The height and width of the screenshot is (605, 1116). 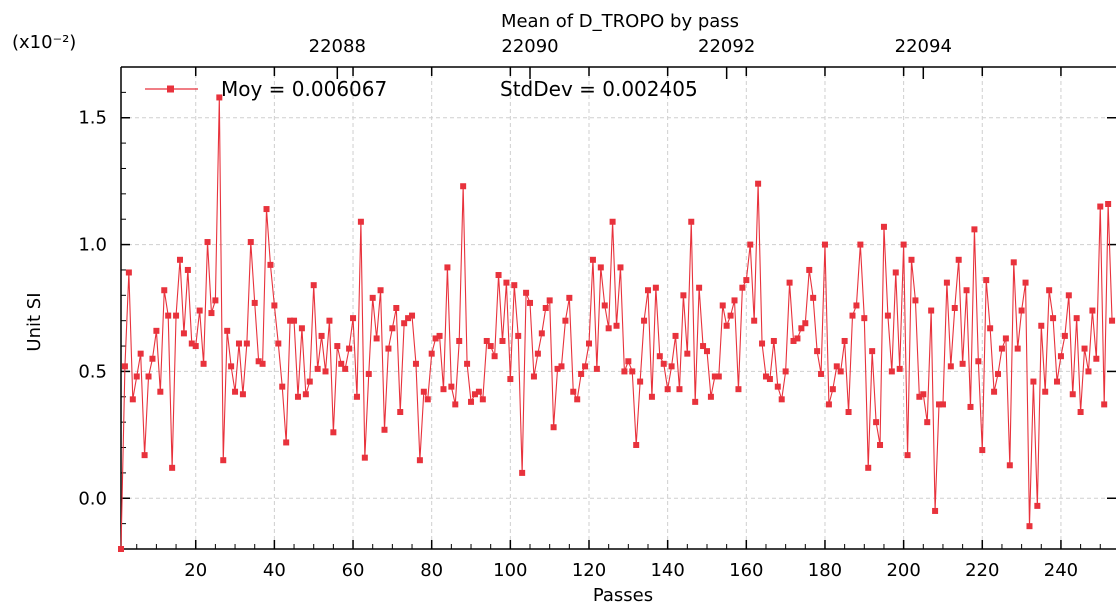 What do you see at coordinates (589, 570) in the screenshot?
I see `x-tick-label: 120` at bounding box center [589, 570].